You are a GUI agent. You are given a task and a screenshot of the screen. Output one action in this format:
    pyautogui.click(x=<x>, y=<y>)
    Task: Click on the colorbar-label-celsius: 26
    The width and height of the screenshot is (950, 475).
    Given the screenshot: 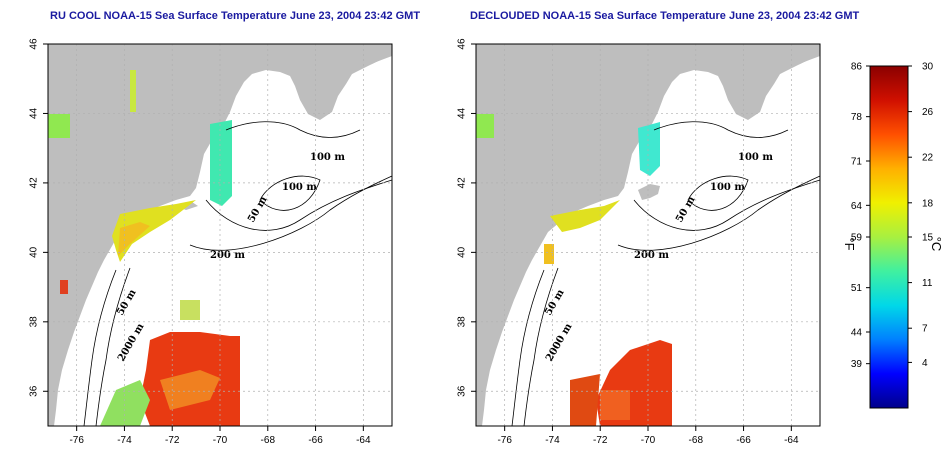 What is the action you would take?
    pyautogui.click(x=928, y=112)
    